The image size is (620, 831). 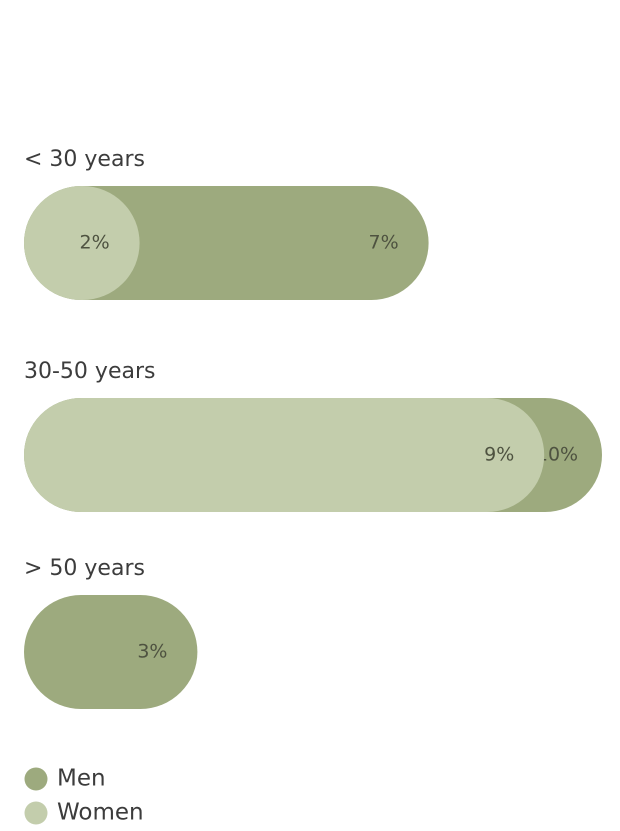 What do you see at coordinates (84, 568) in the screenshot?
I see `category-label: > 50 years` at bounding box center [84, 568].